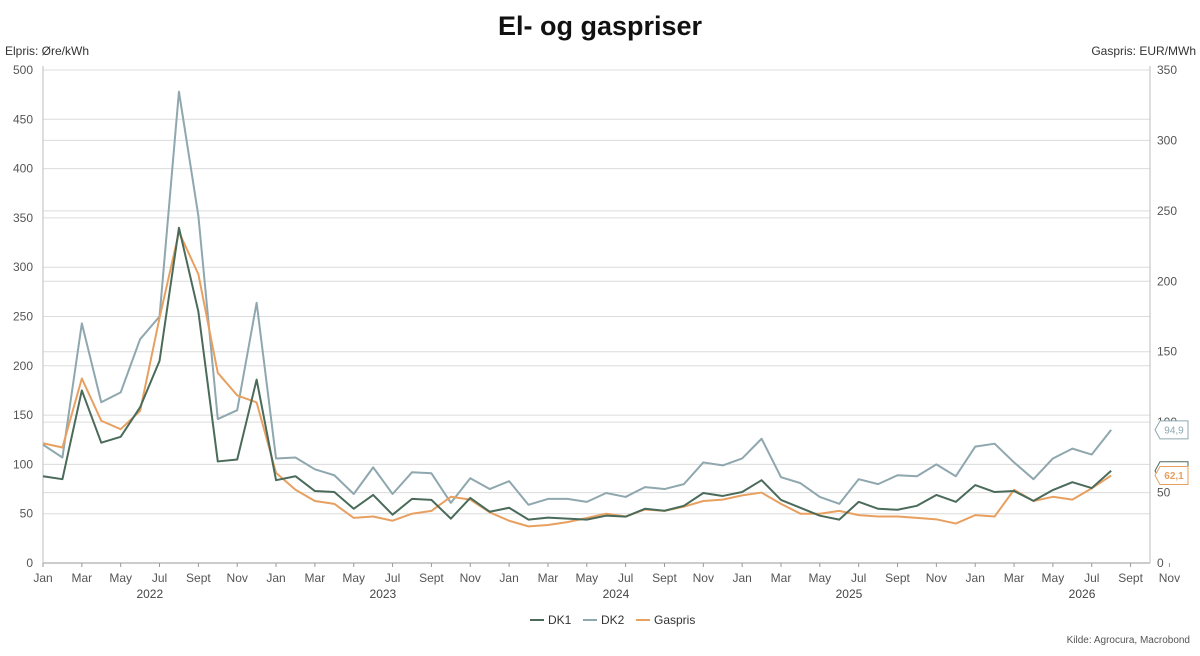 Image resolution: width=1200 pixels, height=656 pixels. What do you see at coordinates (23, 119) in the screenshot?
I see `left-tick-label: 450` at bounding box center [23, 119].